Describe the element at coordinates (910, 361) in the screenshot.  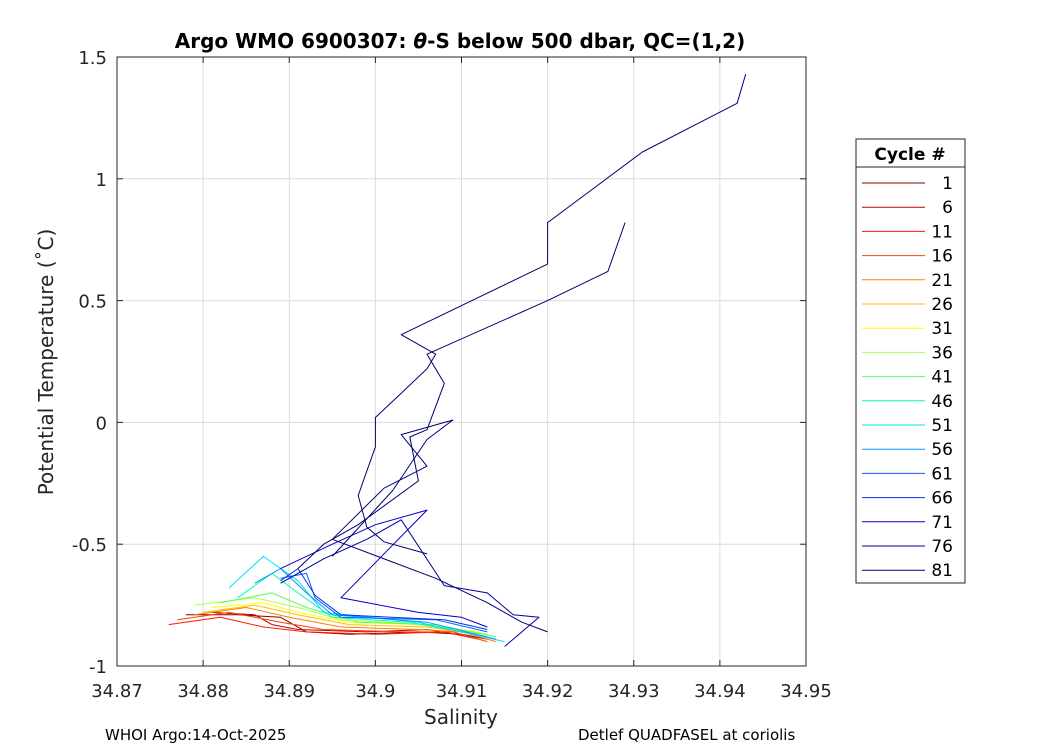
I see `legend-box` at that location.